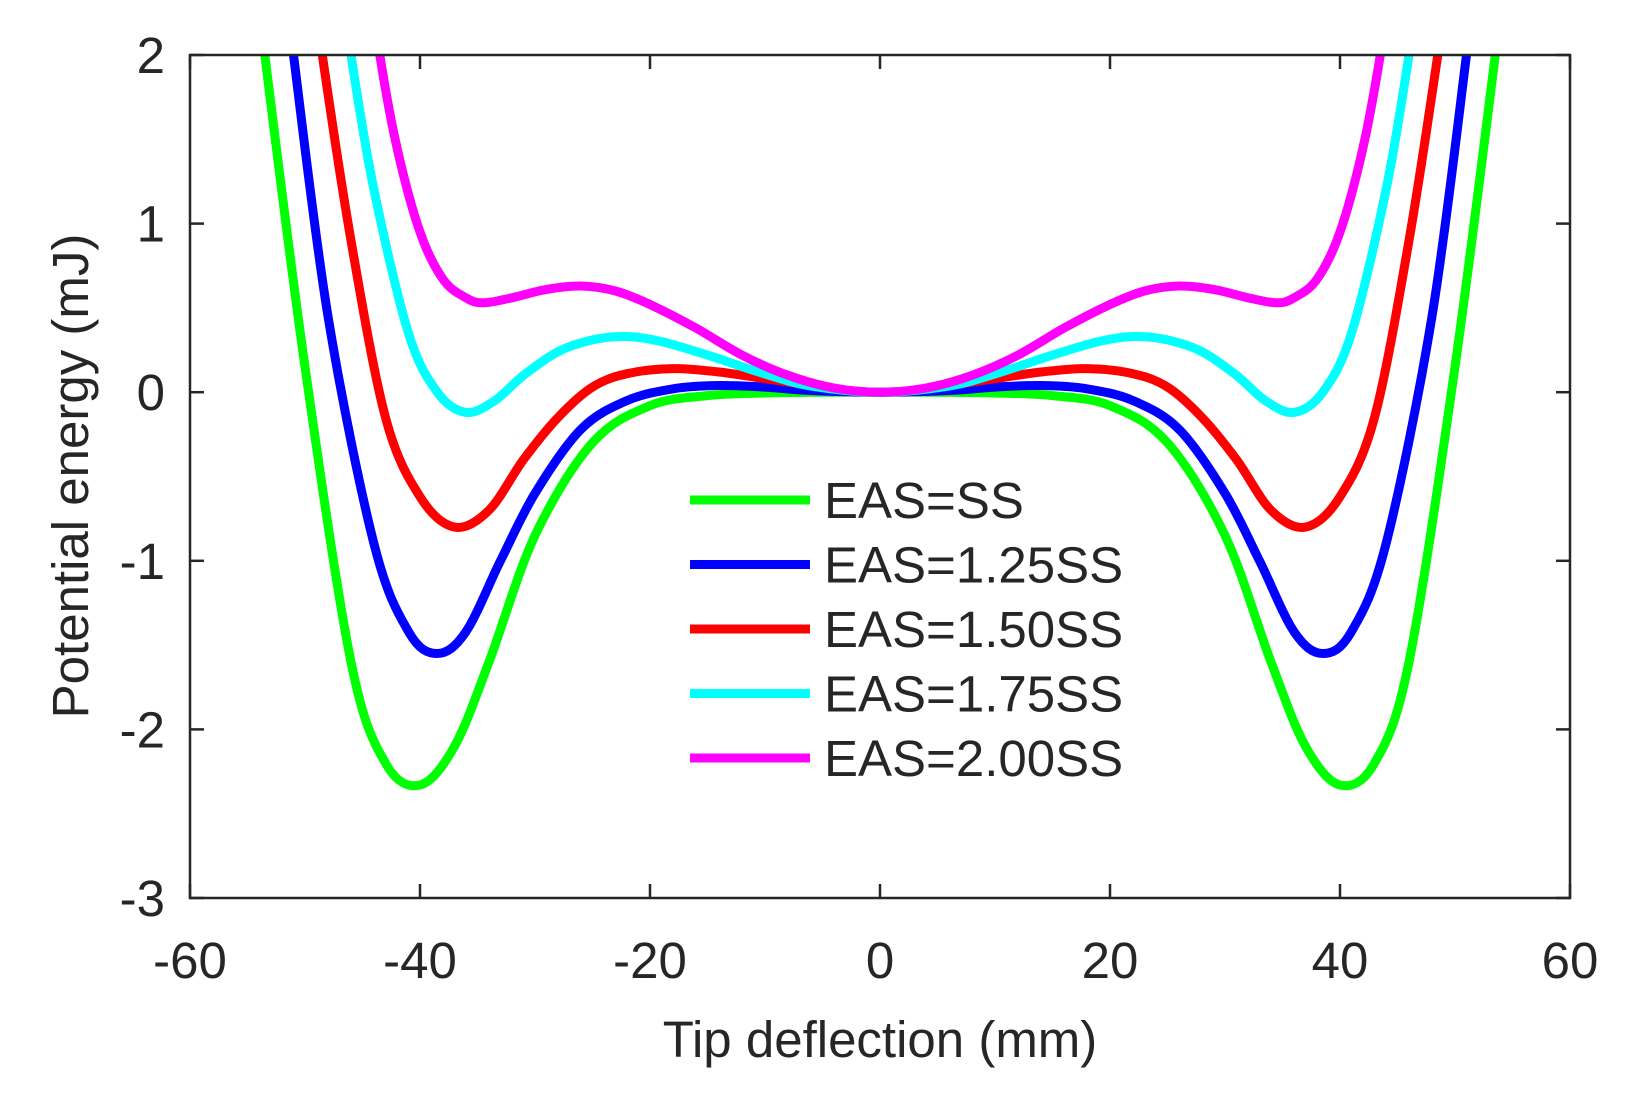 The height and width of the screenshot is (1099, 1633). I want to click on y-tick-label: -2, so click(142, 729).